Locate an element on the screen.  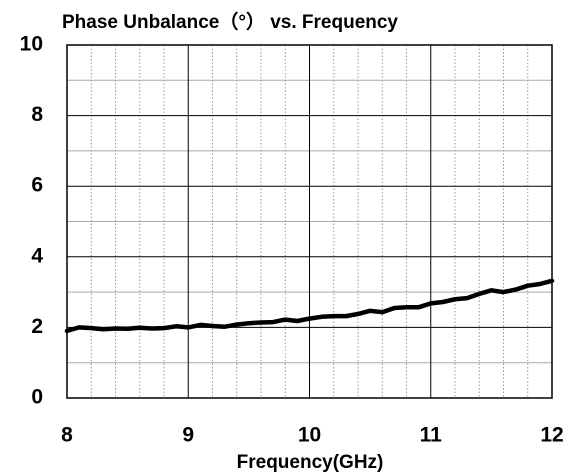
x-tick-label: 12 is located at coordinates (551, 435).